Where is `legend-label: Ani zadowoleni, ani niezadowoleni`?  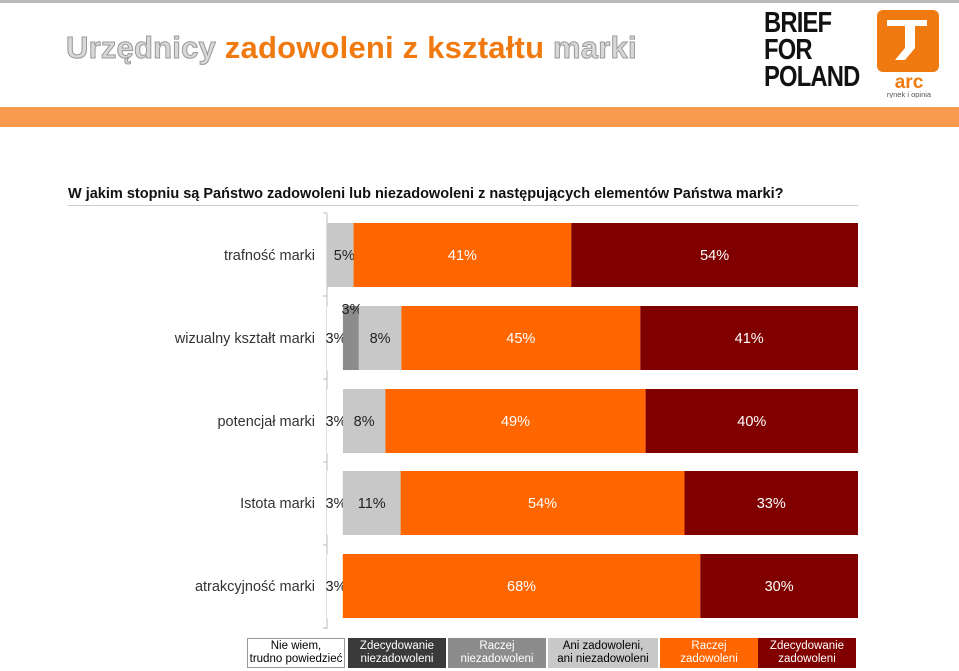 legend-label: Ani zadowoleni, ani niezadowoleni is located at coordinates (603, 652).